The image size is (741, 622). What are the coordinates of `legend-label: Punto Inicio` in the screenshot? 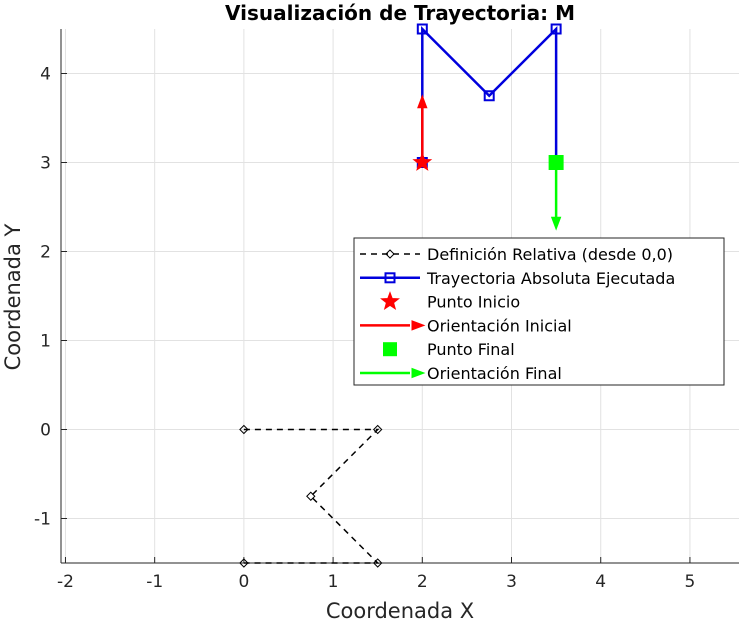 It's located at (473, 302).